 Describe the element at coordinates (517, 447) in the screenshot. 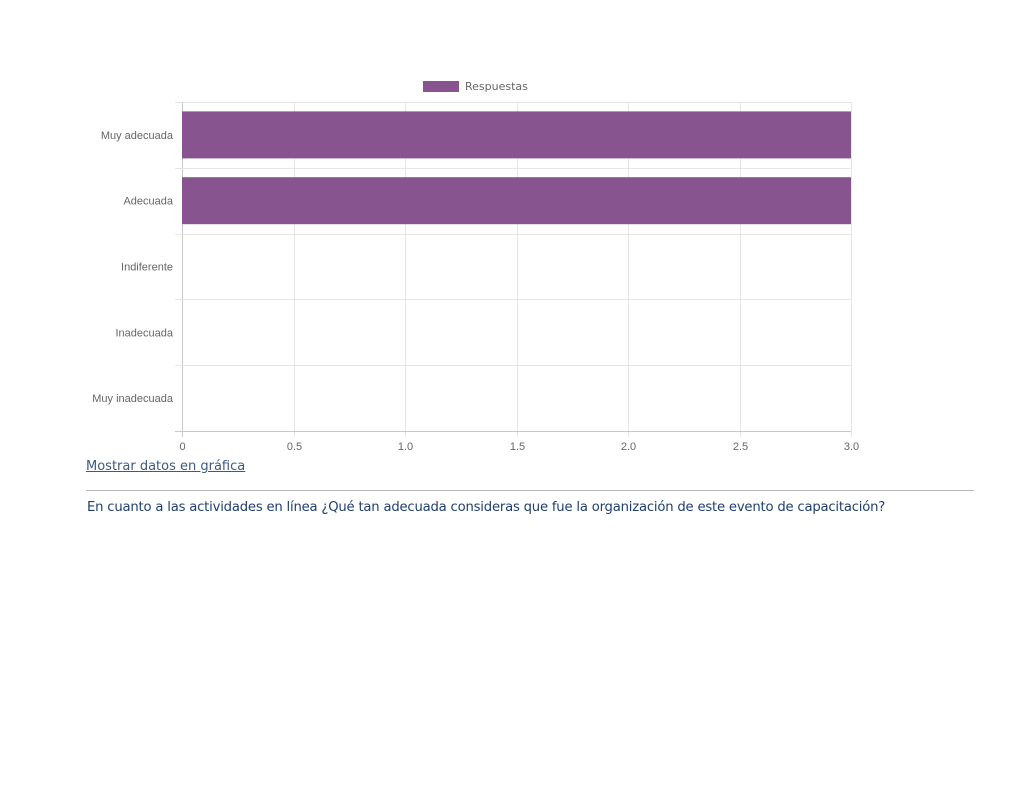

I see `x-tick-label: 1.5` at that location.